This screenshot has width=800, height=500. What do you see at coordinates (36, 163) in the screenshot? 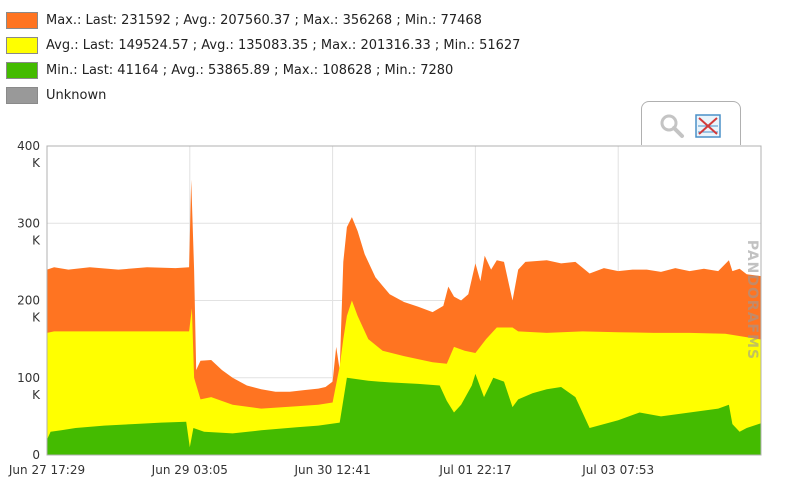
I see `y-tick-label-4-1: K` at bounding box center [36, 163].